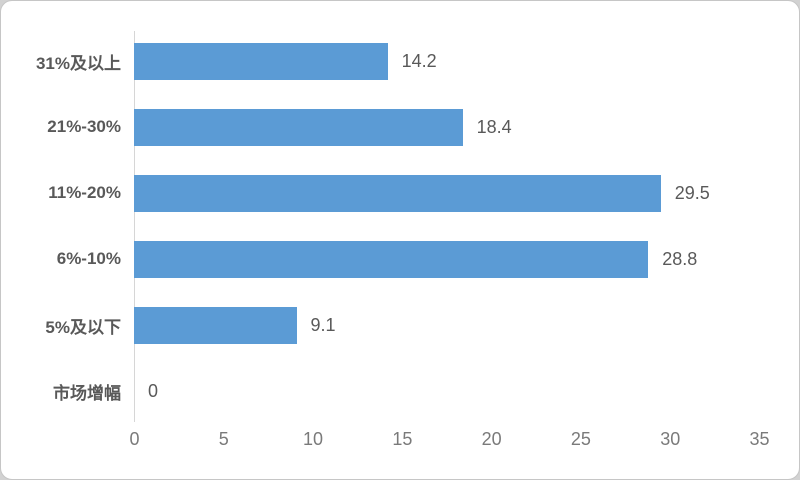 This screenshot has height=480, width=800. What do you see at coordinates (491, 439) in the screenshot?
I see `x-tick-label: 20` at bounding box center [491, 439].